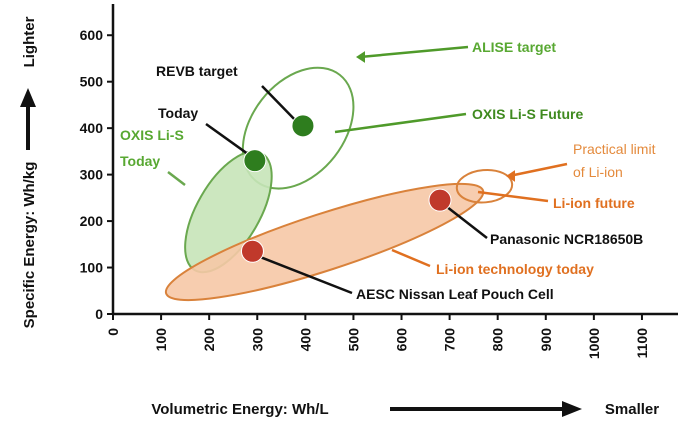  Describe the element at coordinates (353, 340) in the screenshot. I see `x-tick-label: 500` at that location.